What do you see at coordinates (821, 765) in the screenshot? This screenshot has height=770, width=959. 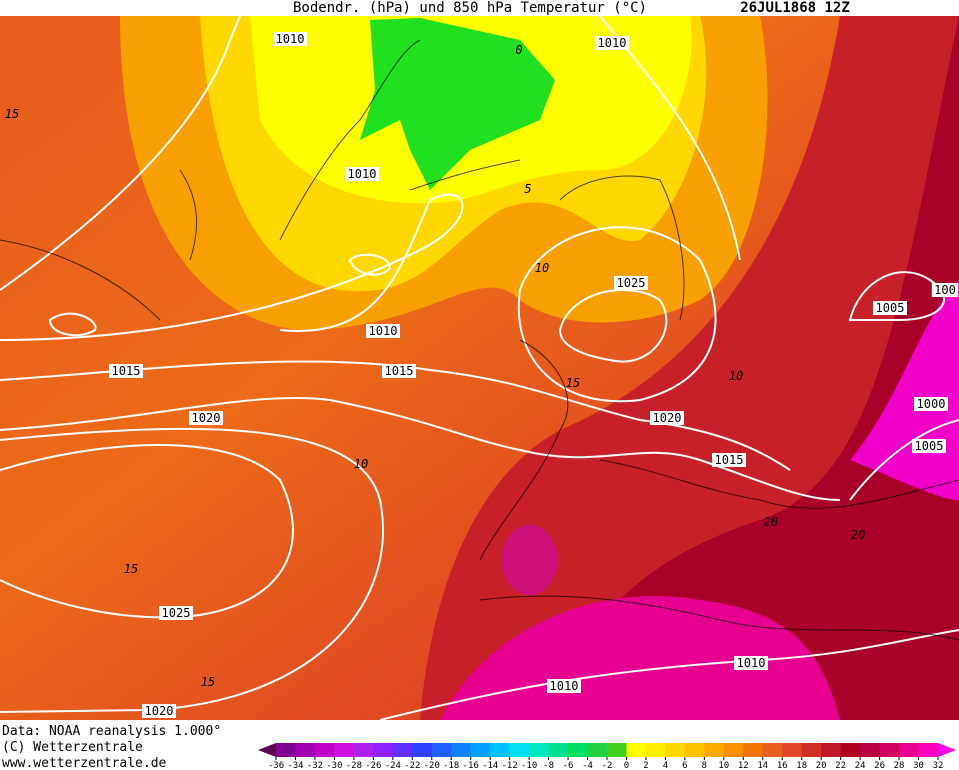 I see `colorbar-tick-label: 20` at bounding box center [821, 765].